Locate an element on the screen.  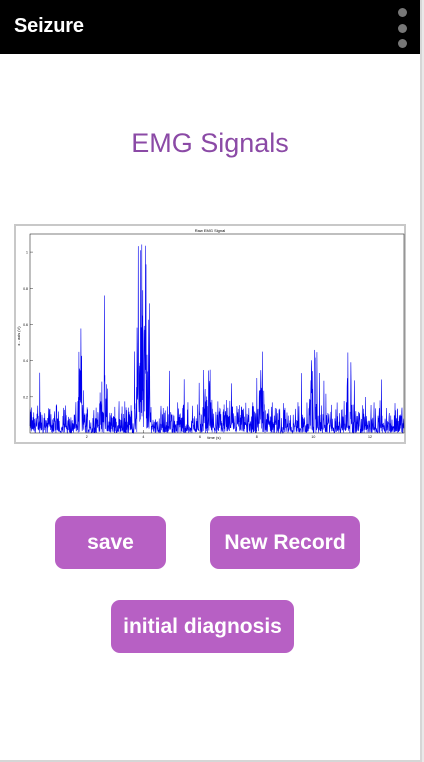
x-tick-label: 12 is located at coordinates (370, 437).